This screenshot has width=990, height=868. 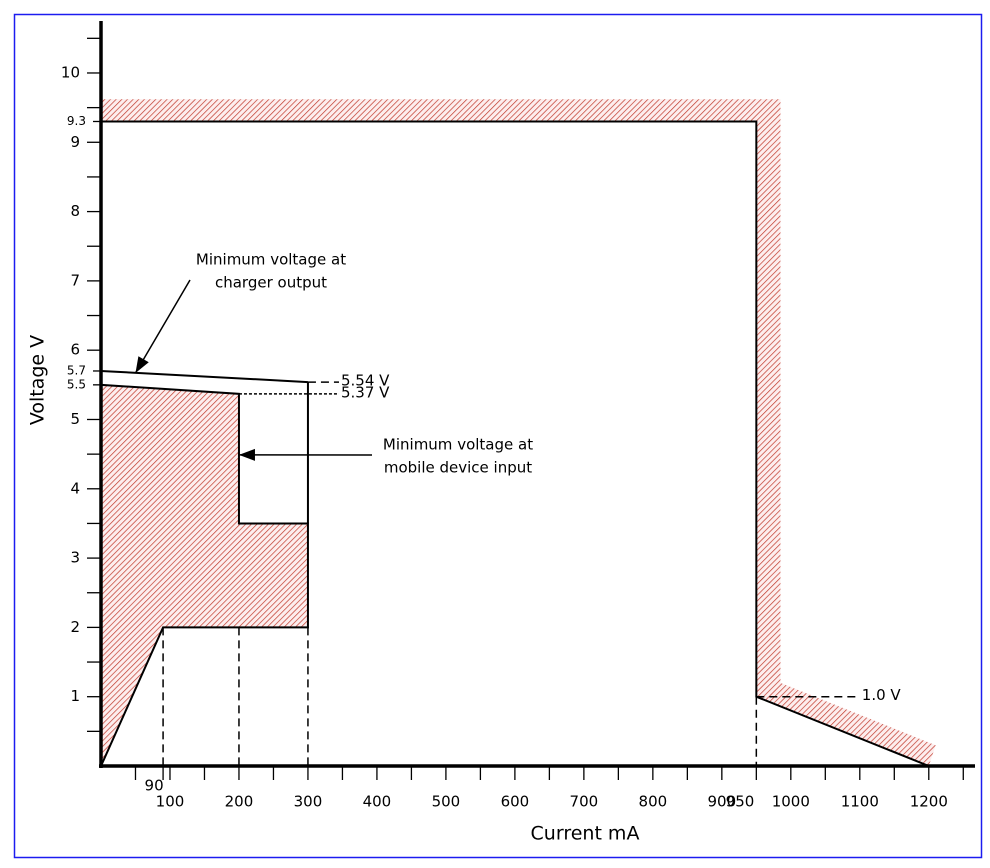 What do you see at coordinates (929, 802) in the screenshot?
I see `x-tick-label: 1200` at bounding box center [929, 802].